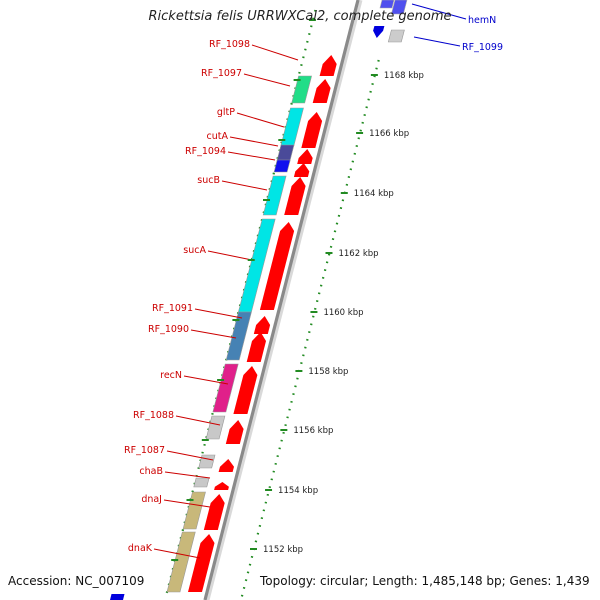 The height and width of the screenshot is (600, 600). I want to click on kbp-tick-label: 1158 kbp, so click(328, 372).